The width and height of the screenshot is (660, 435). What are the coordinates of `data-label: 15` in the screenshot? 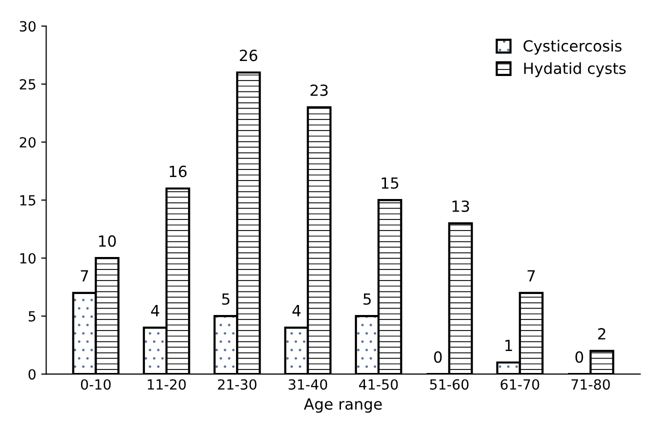 It's located at (390, 183).